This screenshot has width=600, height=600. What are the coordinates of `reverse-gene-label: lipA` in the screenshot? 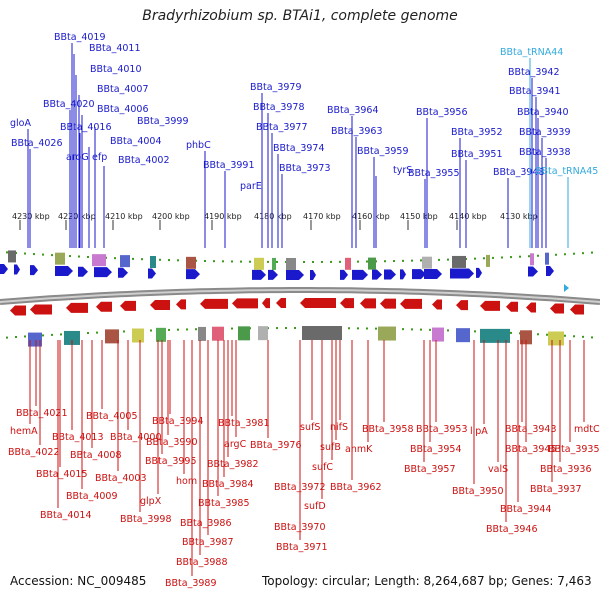 It's located at (479, 431).